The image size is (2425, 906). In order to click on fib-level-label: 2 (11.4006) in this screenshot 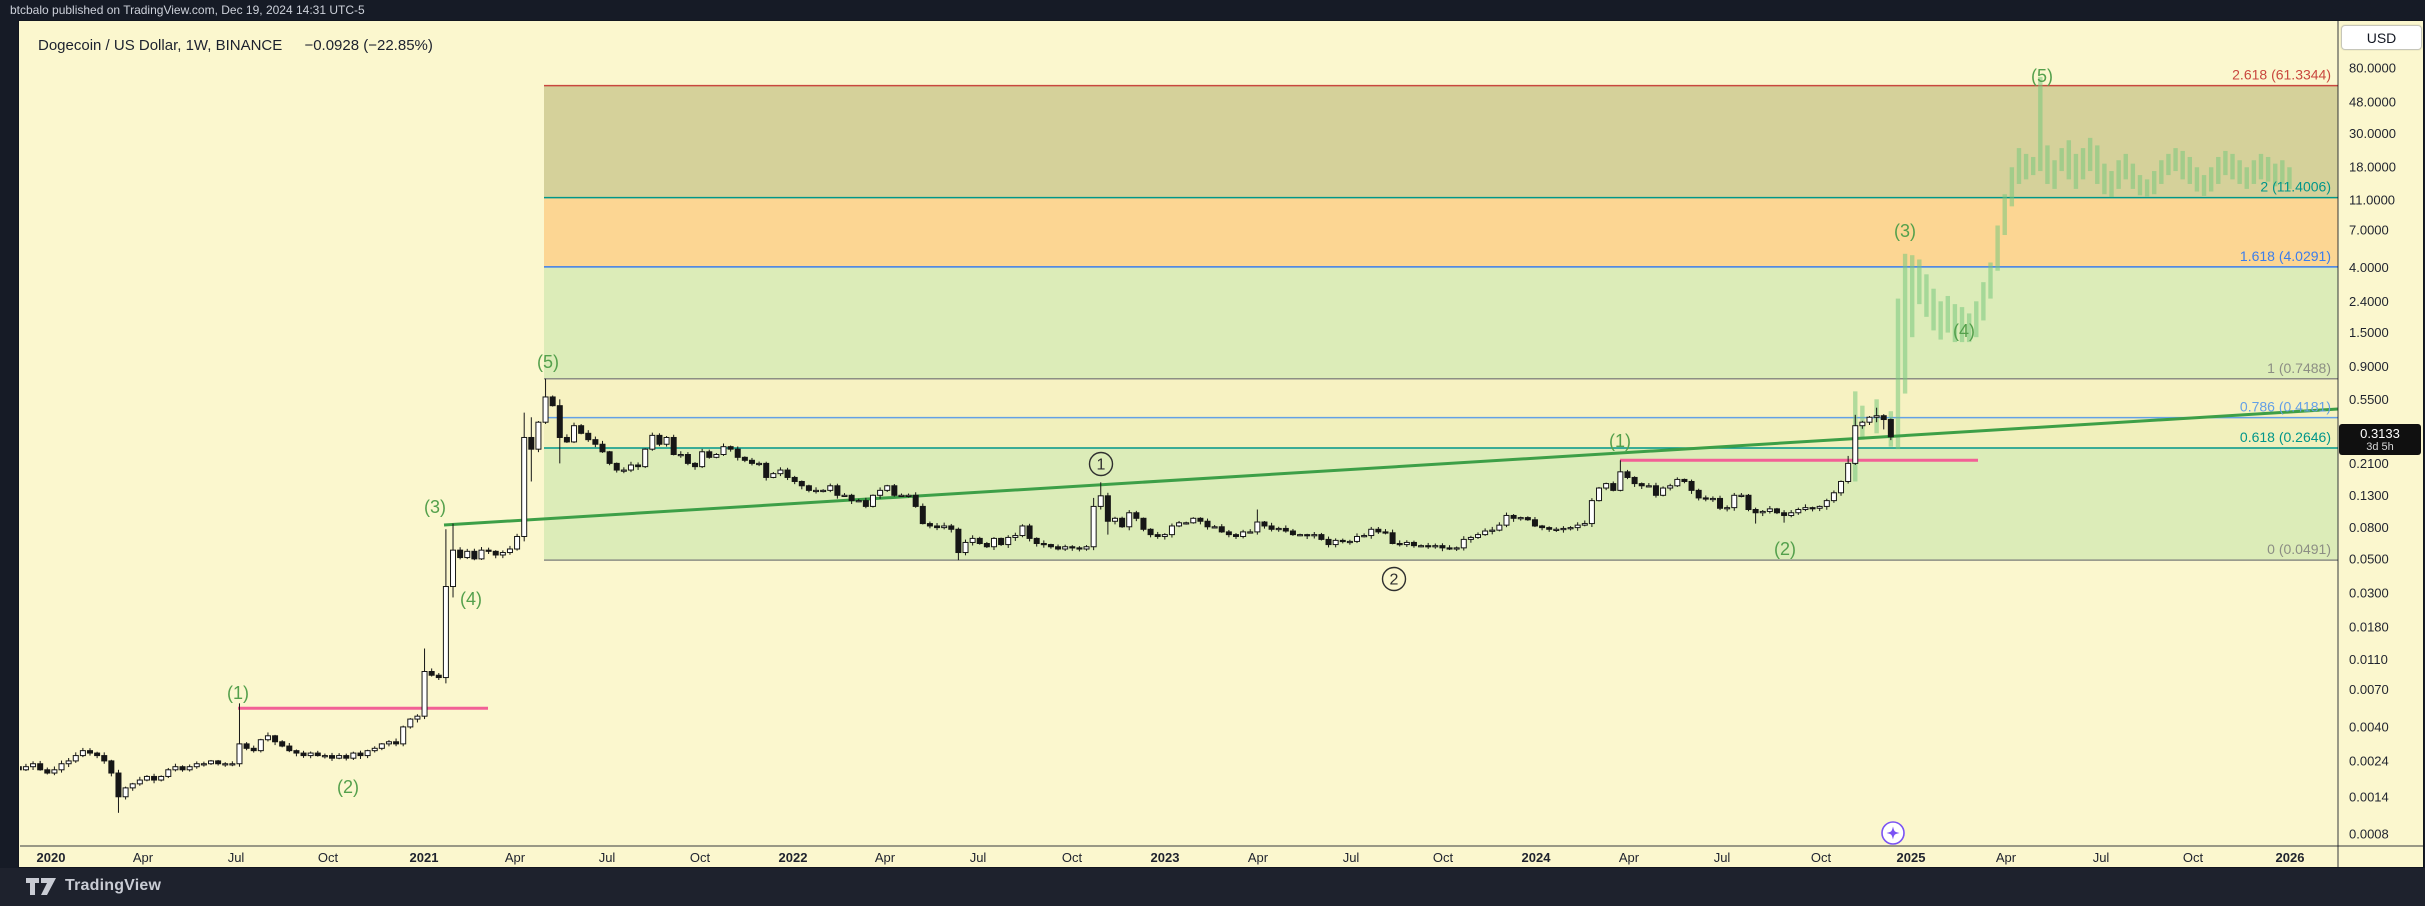, I will do `click(2295, 187)`.